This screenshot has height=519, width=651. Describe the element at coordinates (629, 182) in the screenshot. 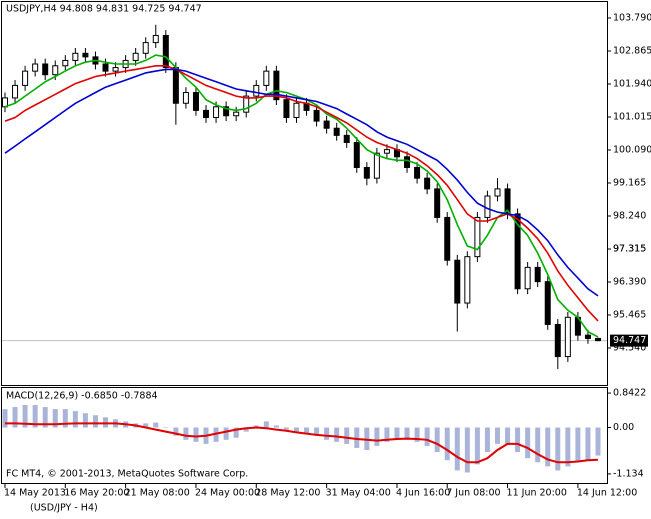

I see `y-tick-label: 99.165` at that location.